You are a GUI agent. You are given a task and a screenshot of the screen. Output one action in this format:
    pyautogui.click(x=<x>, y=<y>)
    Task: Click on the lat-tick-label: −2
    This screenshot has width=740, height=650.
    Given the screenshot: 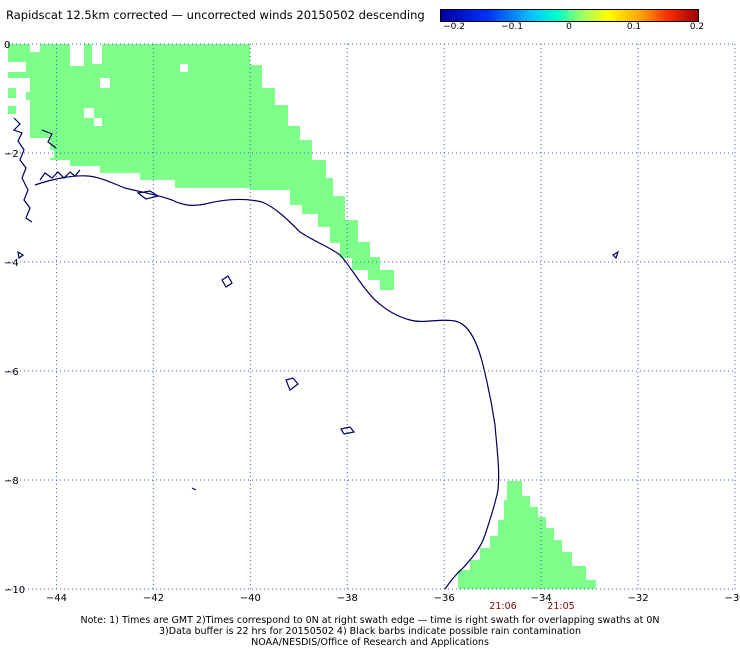 What is the action you would take?
    pyautogui.click(x=11, y=154)
    